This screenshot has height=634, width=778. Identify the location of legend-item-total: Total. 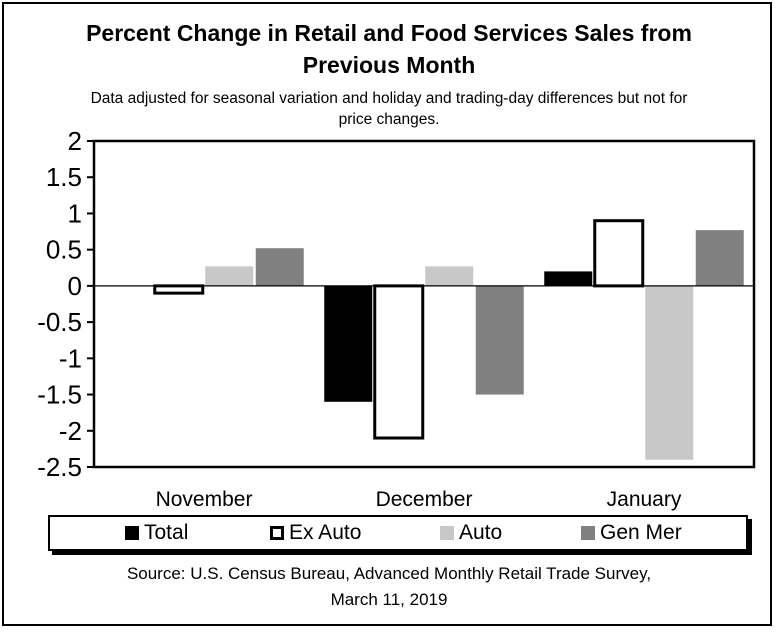
(157, 532).